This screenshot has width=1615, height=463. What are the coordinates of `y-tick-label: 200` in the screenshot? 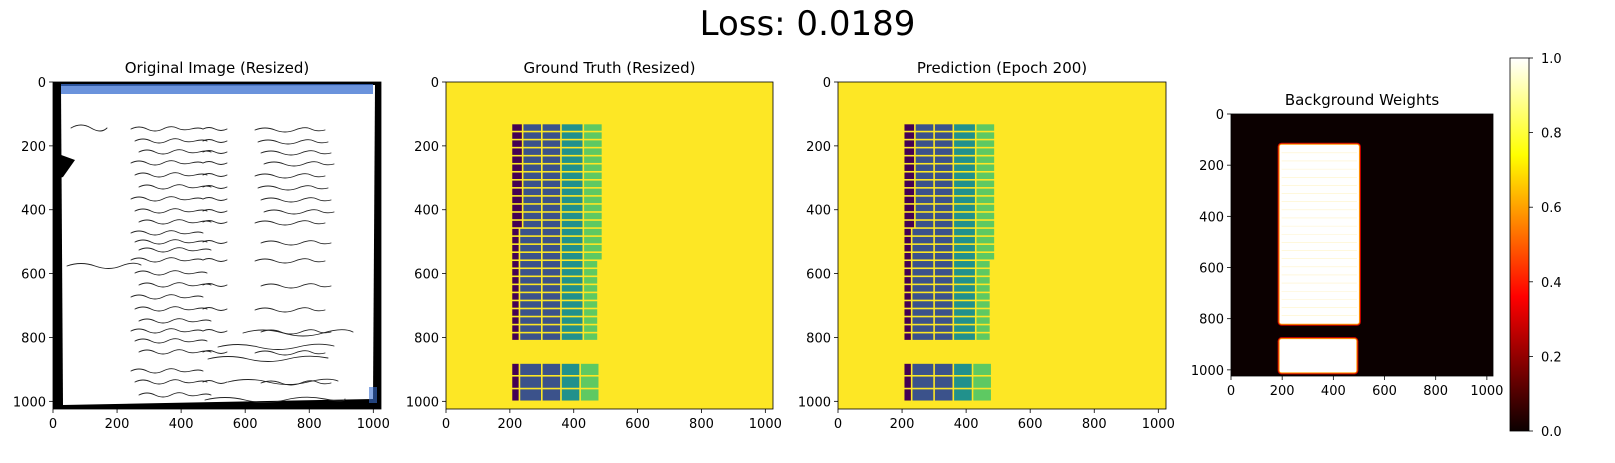 It's located at (426, 147).